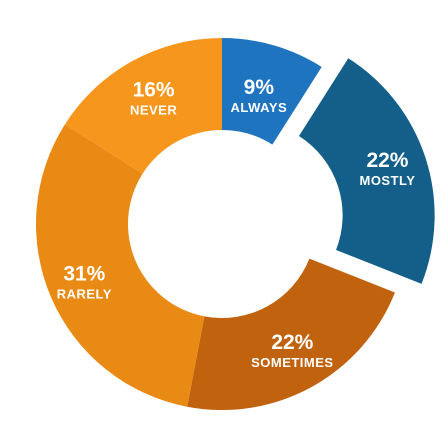  Describe the element at coordinates (387, 180) in the screenshot. I see `slice-category-label: MOSTLY` at that location.